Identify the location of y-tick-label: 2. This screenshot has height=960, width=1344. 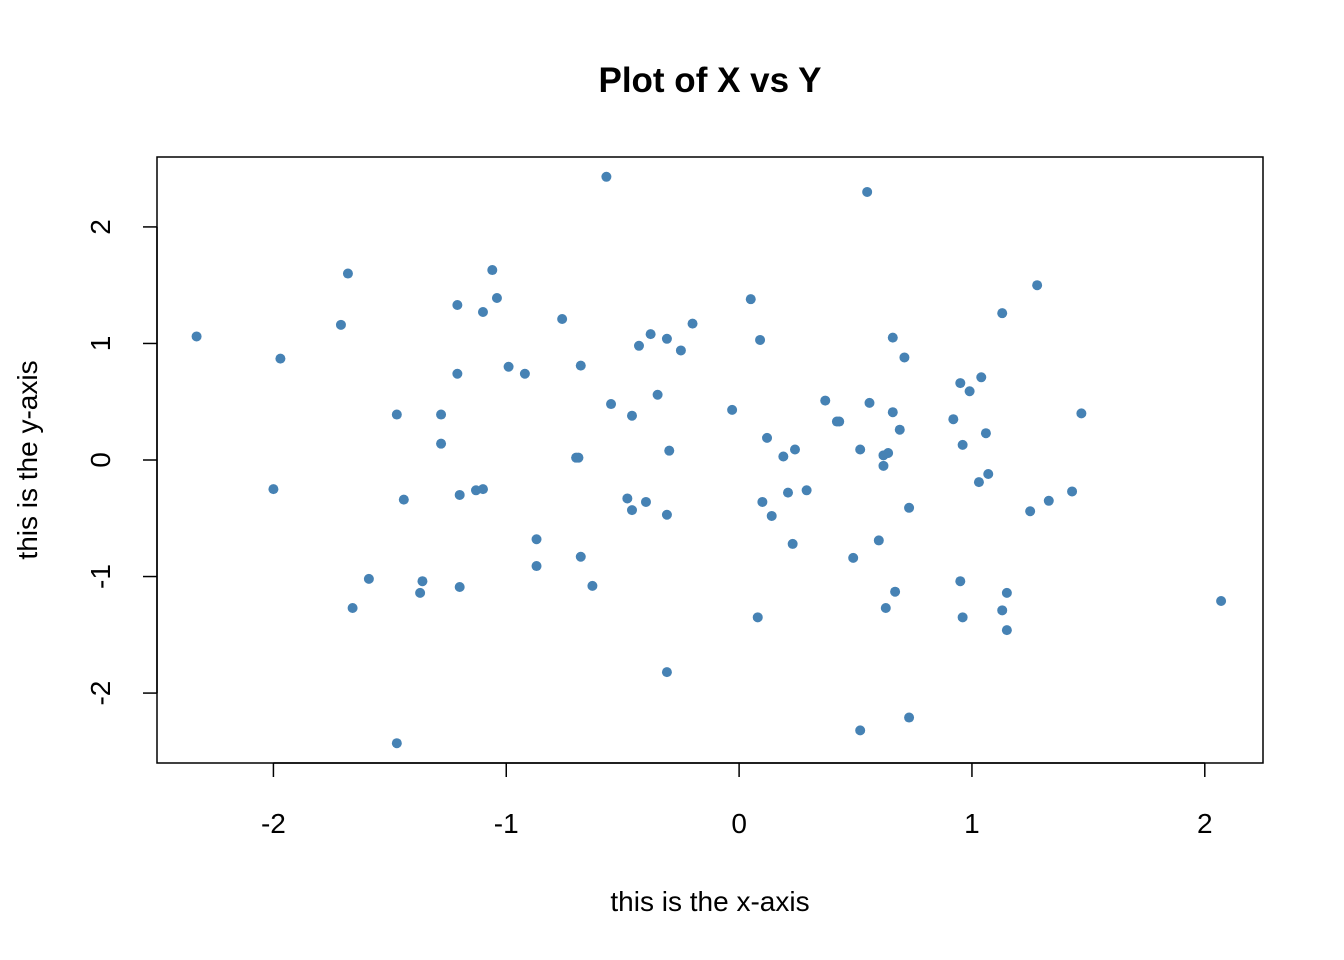
(100, 227).